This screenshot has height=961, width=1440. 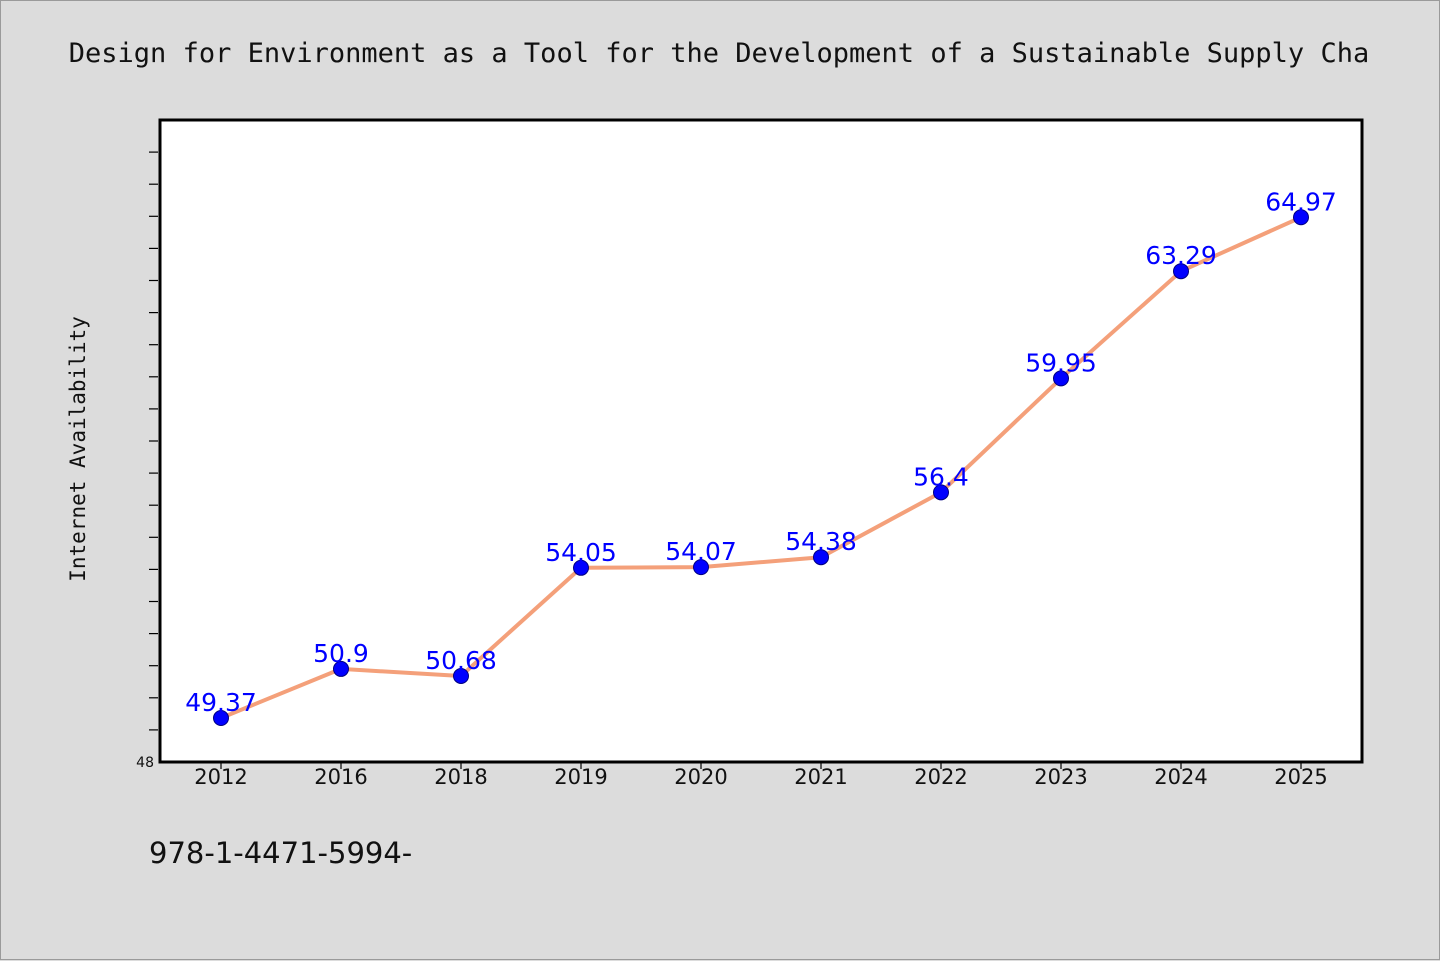 I want to click on x-tick-label: 2025, so click(x=1300, y=777).